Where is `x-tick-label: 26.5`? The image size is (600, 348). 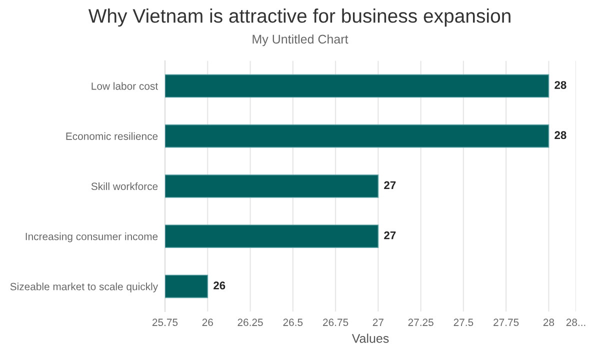 x-tick-label: 26.5 is located at coordinates (293, 322).